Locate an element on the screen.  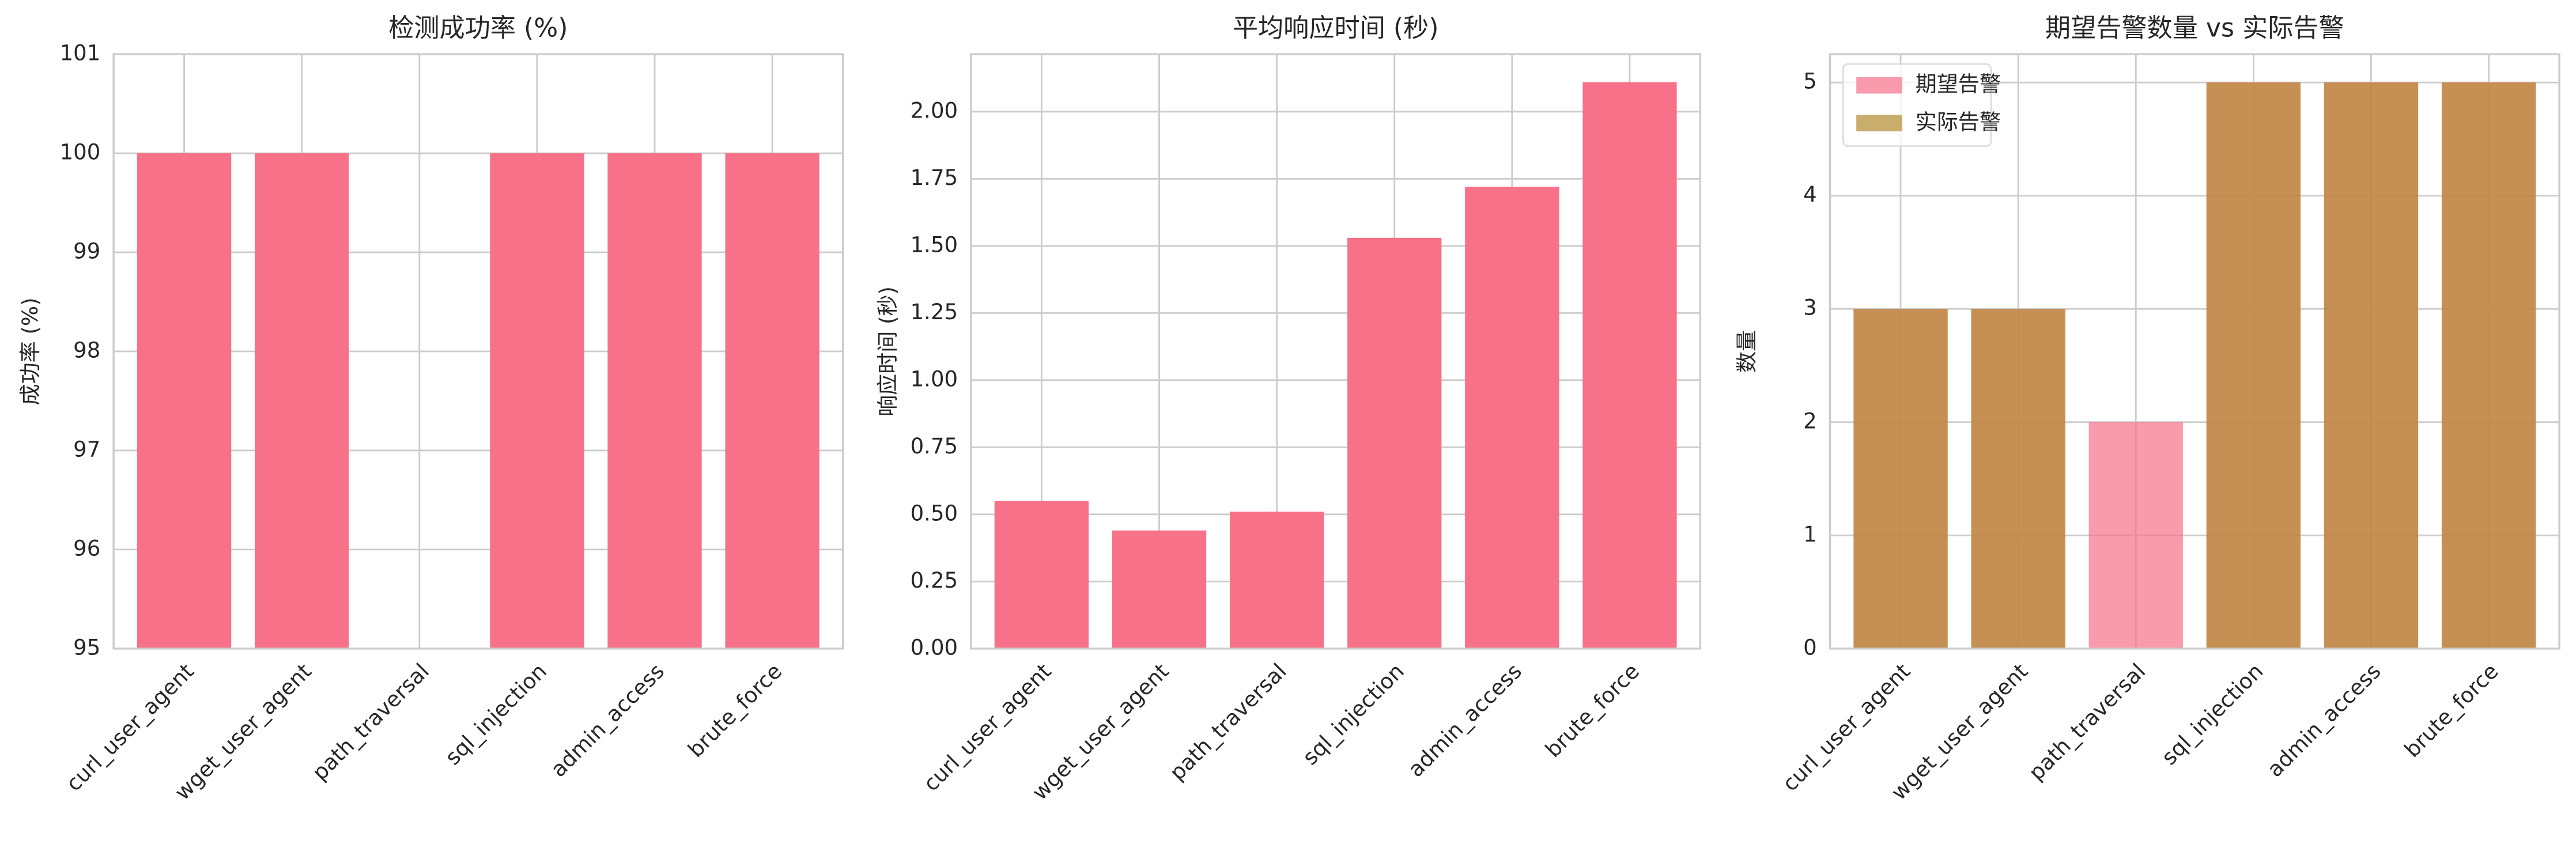
legend-label: 实际告警 is located at coordinates (1958, 121).